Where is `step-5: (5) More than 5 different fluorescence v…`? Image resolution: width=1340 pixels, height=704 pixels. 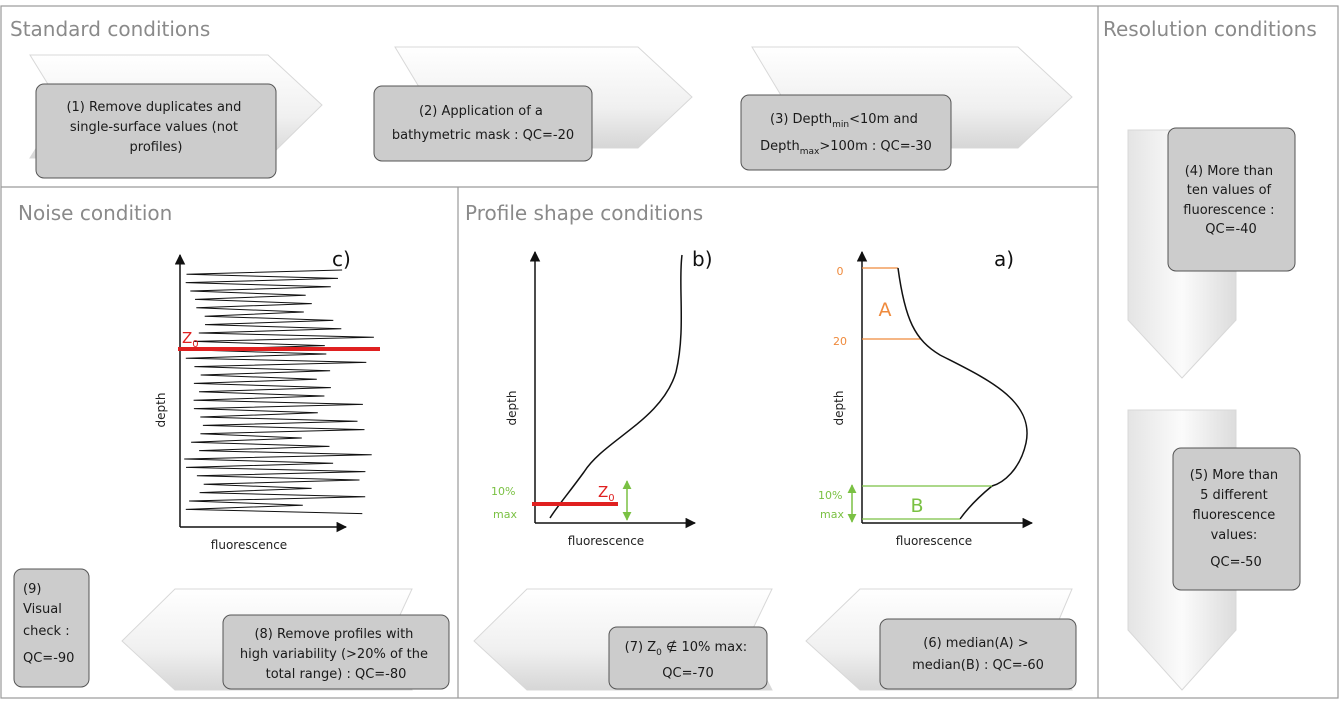 step-5: (5) More than 5 different fluorescence v… is located at coordinates (1214, 550).